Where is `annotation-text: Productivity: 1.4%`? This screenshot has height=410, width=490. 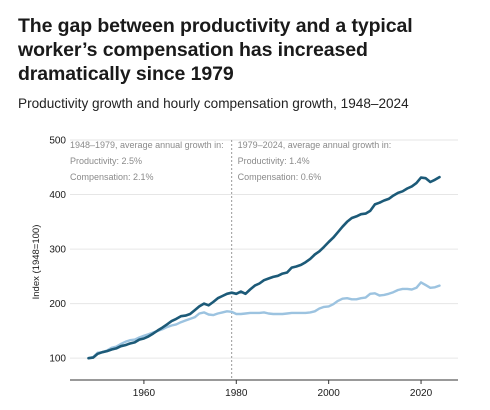 annotation-text: Productivity: 1.4% is located at coordinates (274, 161).